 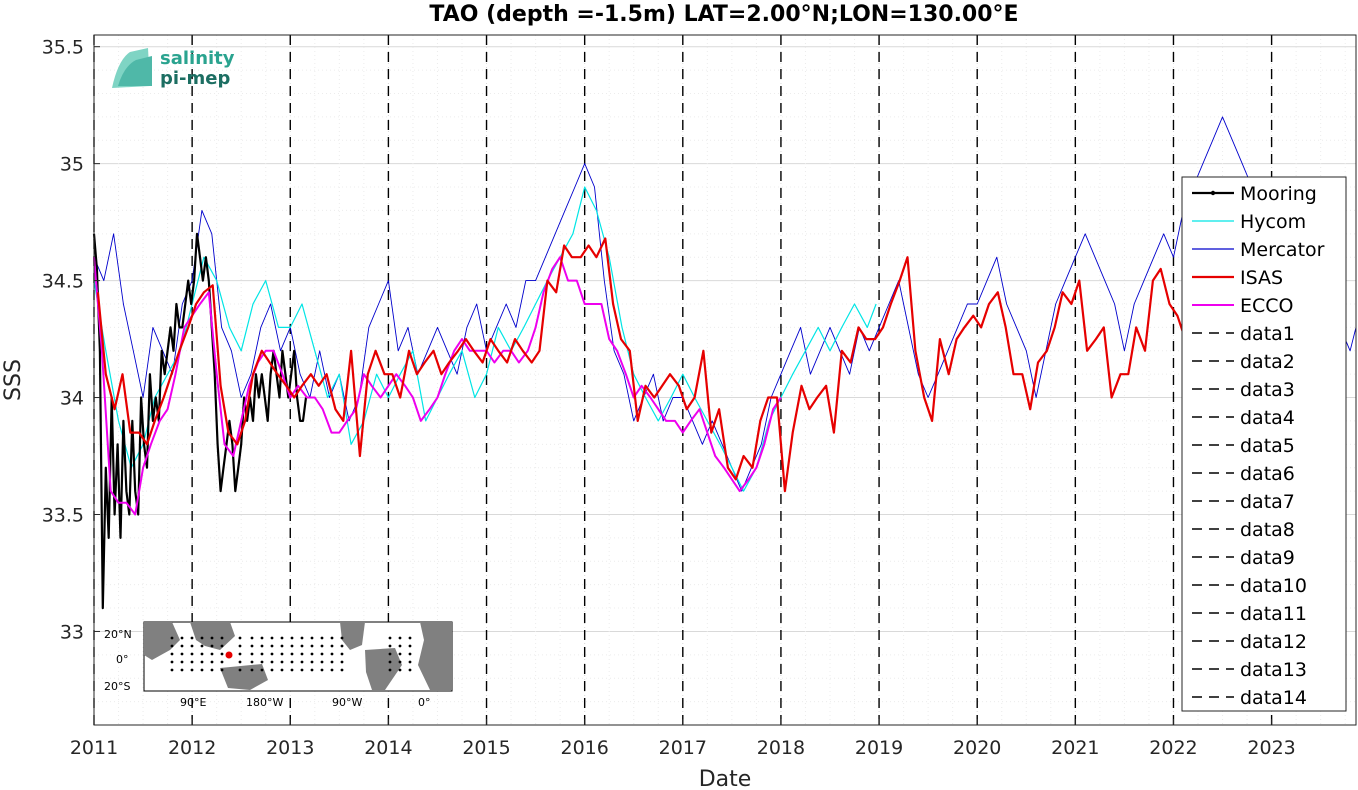 What do you see at coordinates (1267, 530) in the screenshot?
I see `legend-label-data8: data8` at bounding box center [1267, 530].